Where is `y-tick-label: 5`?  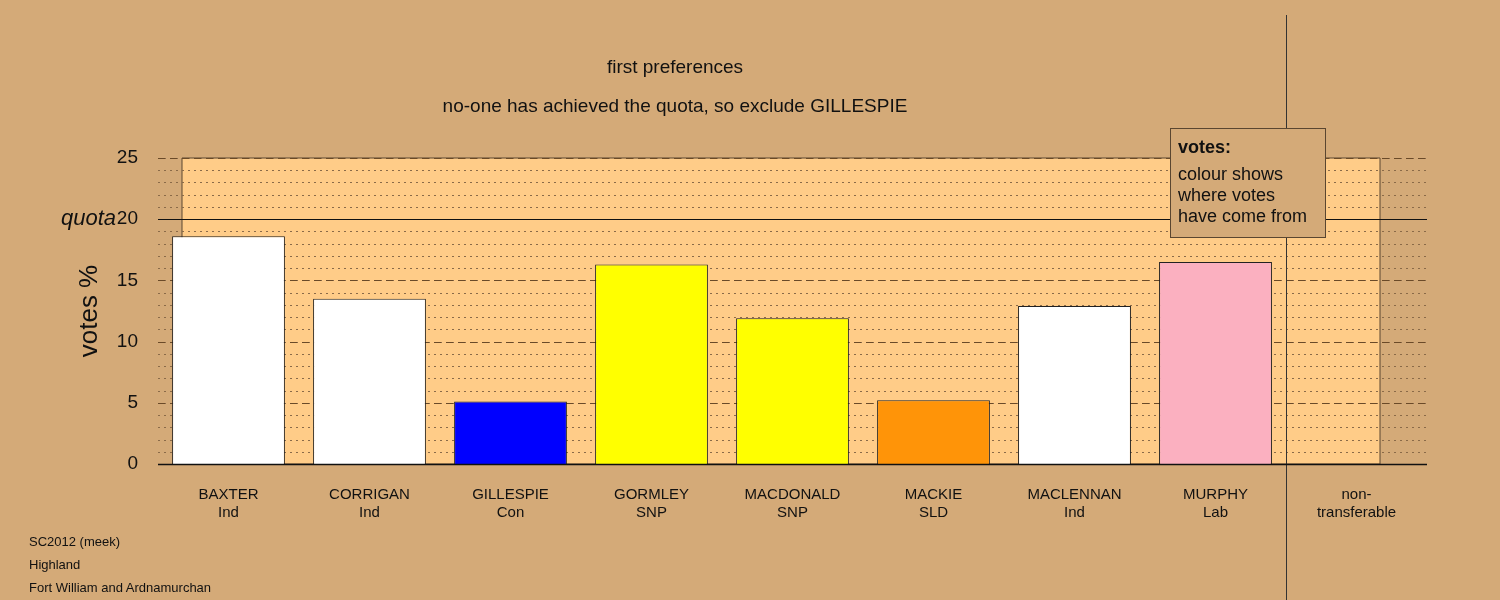
y-tick-label: 5 is located at coordinates (132, 402).